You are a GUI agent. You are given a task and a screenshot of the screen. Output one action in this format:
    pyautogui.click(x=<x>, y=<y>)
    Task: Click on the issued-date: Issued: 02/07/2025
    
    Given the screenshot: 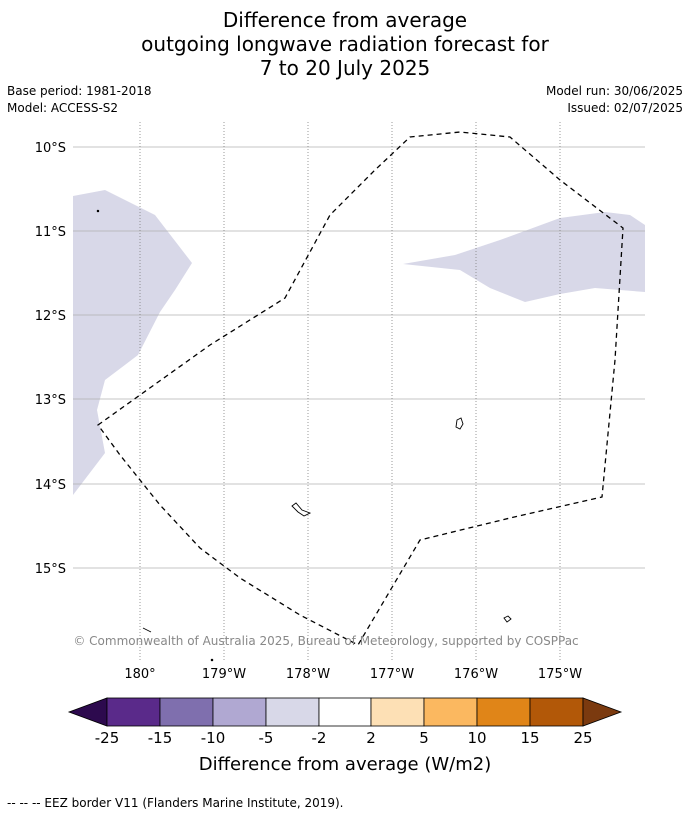 What is the action you would take?
    pyautogui.click(x=625, y=108)
    